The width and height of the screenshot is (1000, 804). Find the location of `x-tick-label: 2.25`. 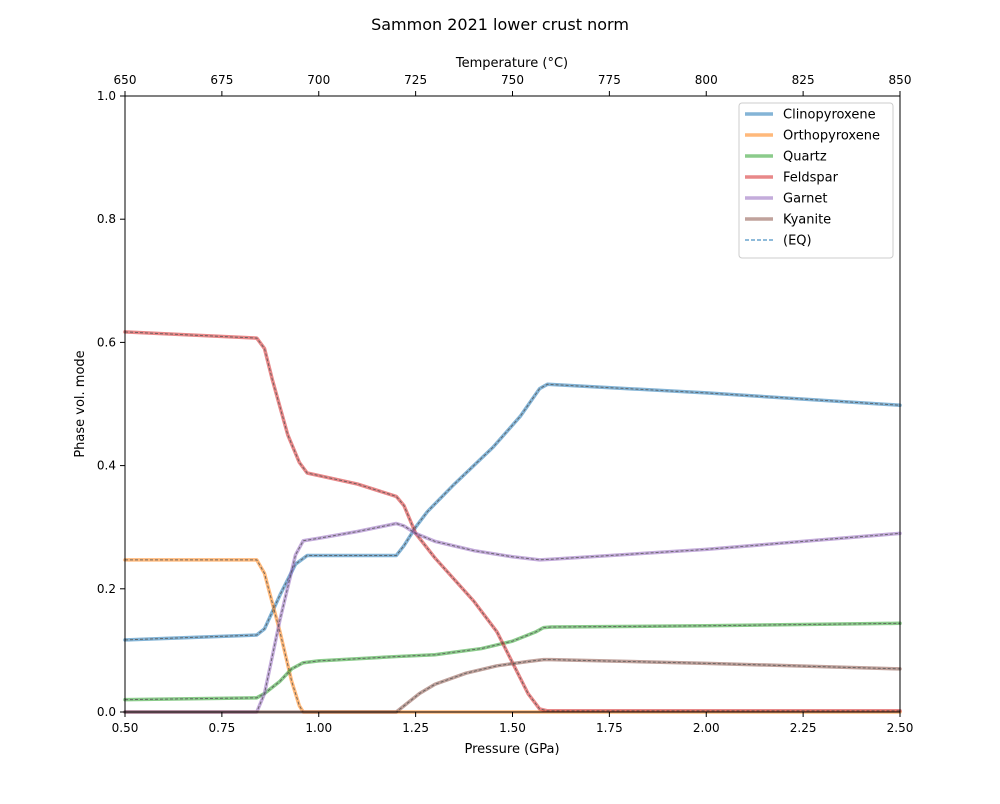

x-tick-label: 2.25 is located at coordinates (803, 728).